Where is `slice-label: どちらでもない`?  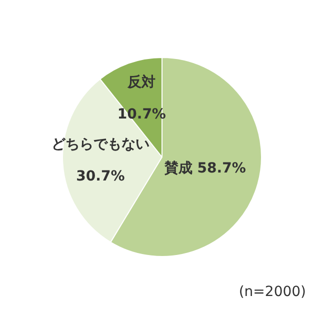 slice-label: どちらでもない is located at coordinates (100, 144).